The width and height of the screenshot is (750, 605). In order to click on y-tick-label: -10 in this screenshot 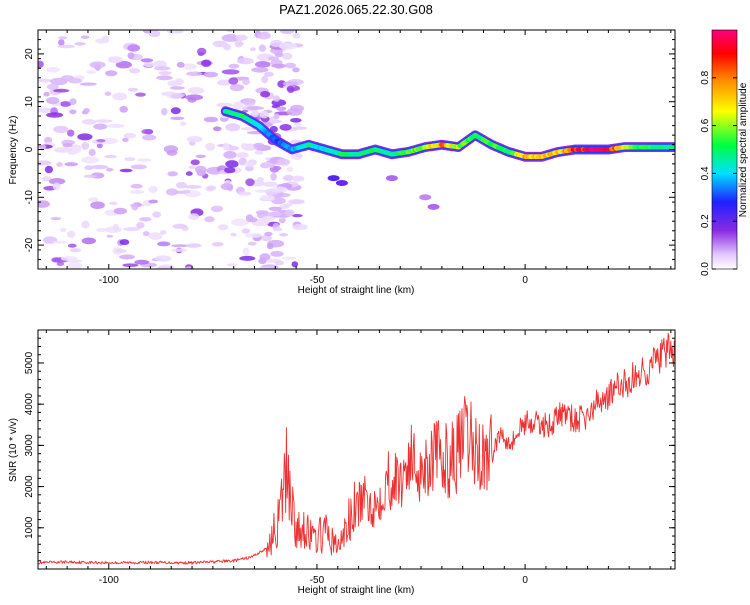, I will do `click(29, 197)`.